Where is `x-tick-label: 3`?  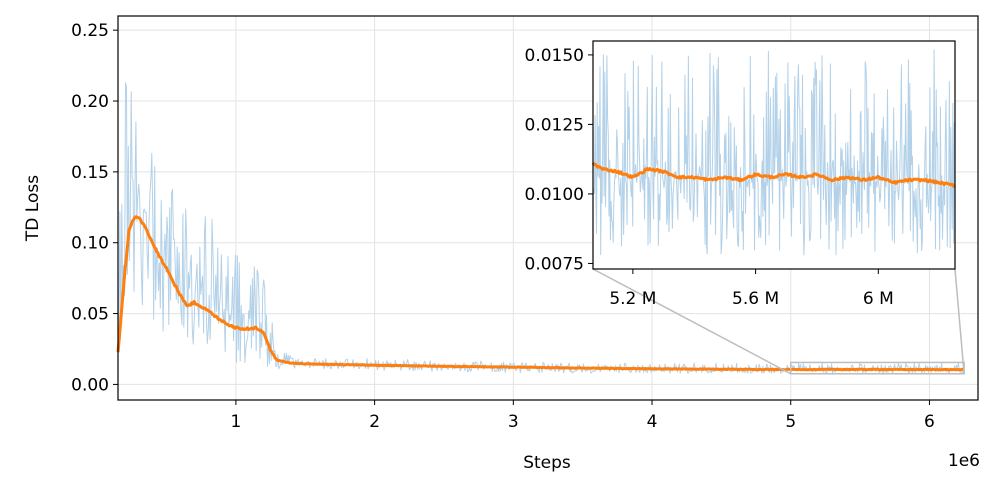
x-tick-label: 3 is located at coordinates (513, 422).